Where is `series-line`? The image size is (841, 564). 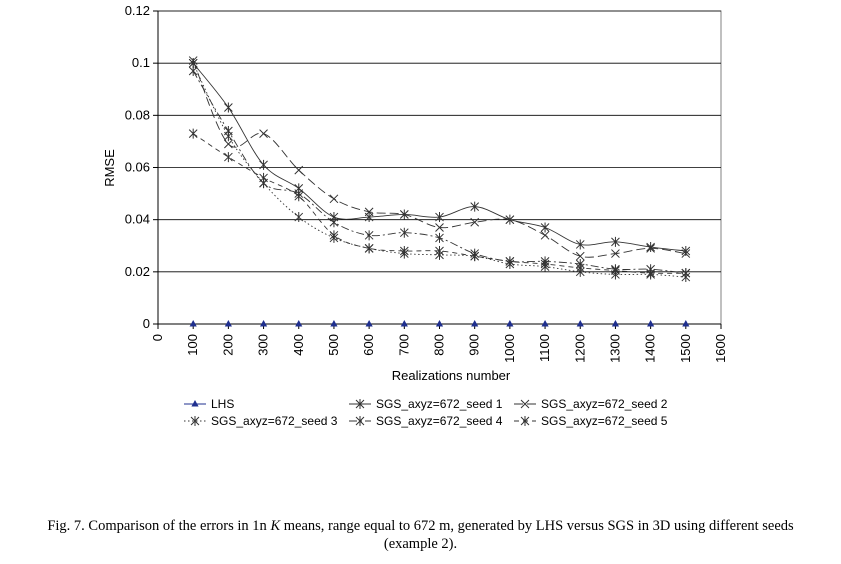 series-line is located at coordinates (439, 203).